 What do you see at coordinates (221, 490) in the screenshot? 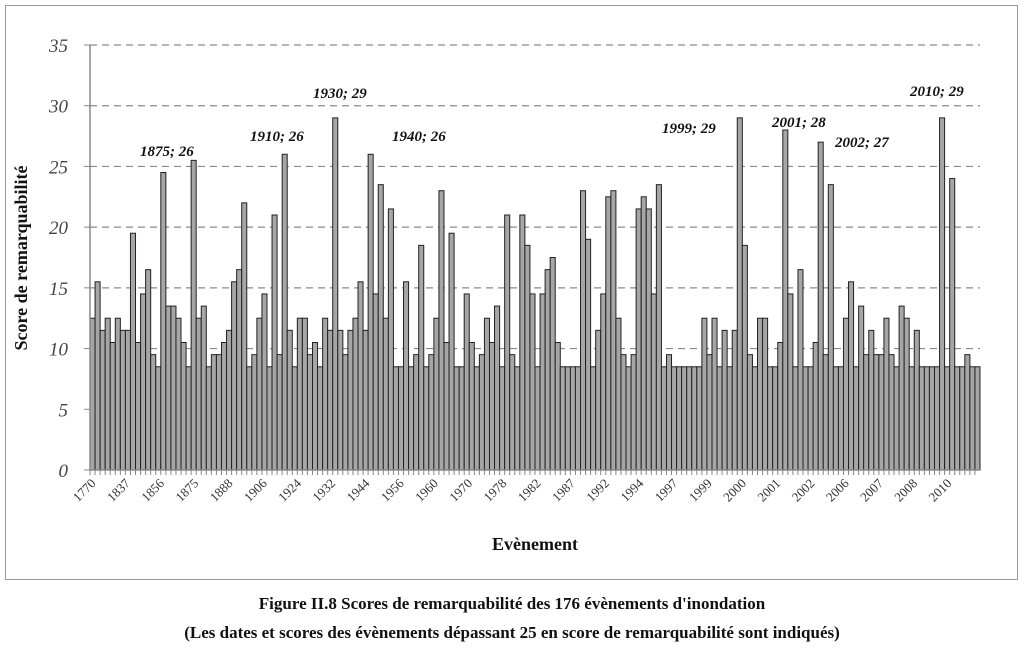
I see `x-tick-label: 1888` at bounding box center [221, 490].